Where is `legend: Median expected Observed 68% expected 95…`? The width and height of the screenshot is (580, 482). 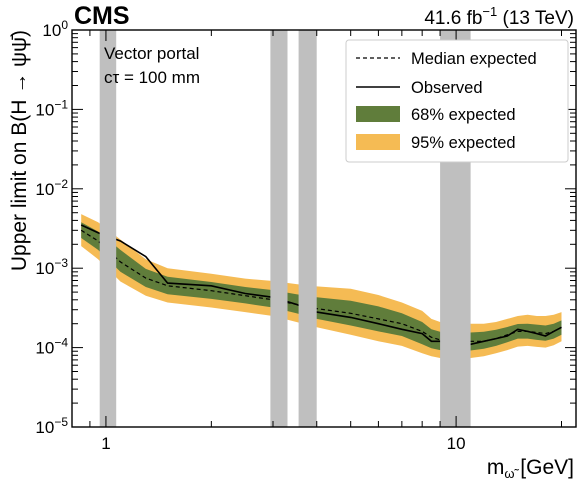 legend: Median expected Observed 68% expected 95… is located at coordinates (457, 101).